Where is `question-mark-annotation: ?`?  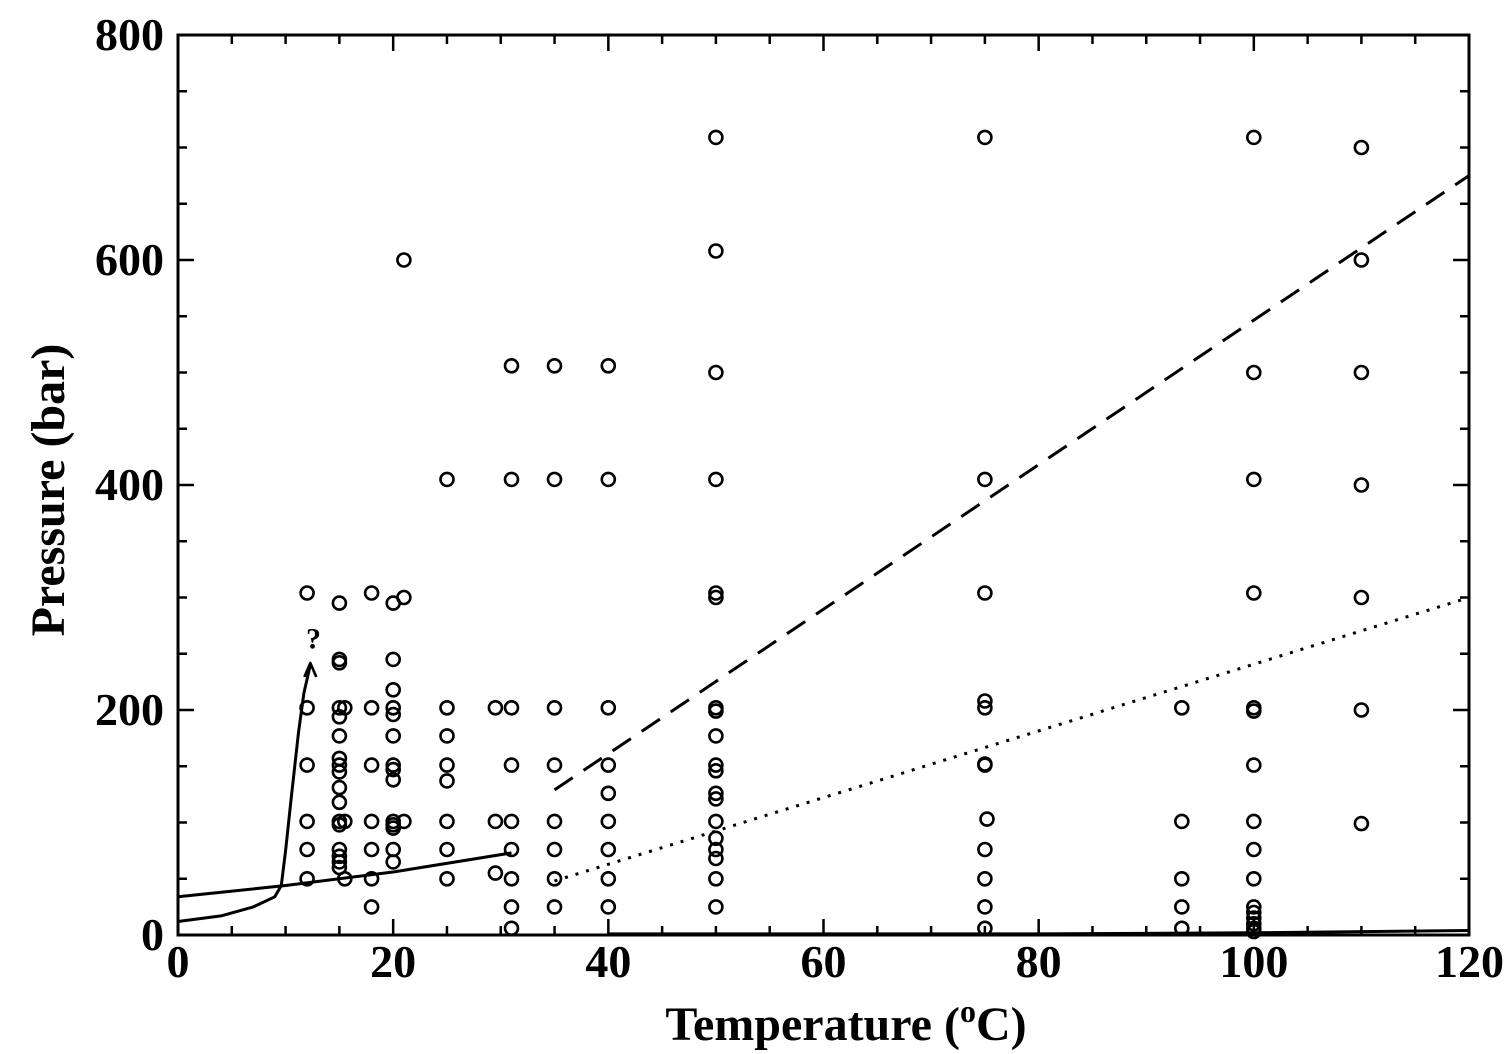 question-mark-annotation: ? is located at coordinates (313, 638).